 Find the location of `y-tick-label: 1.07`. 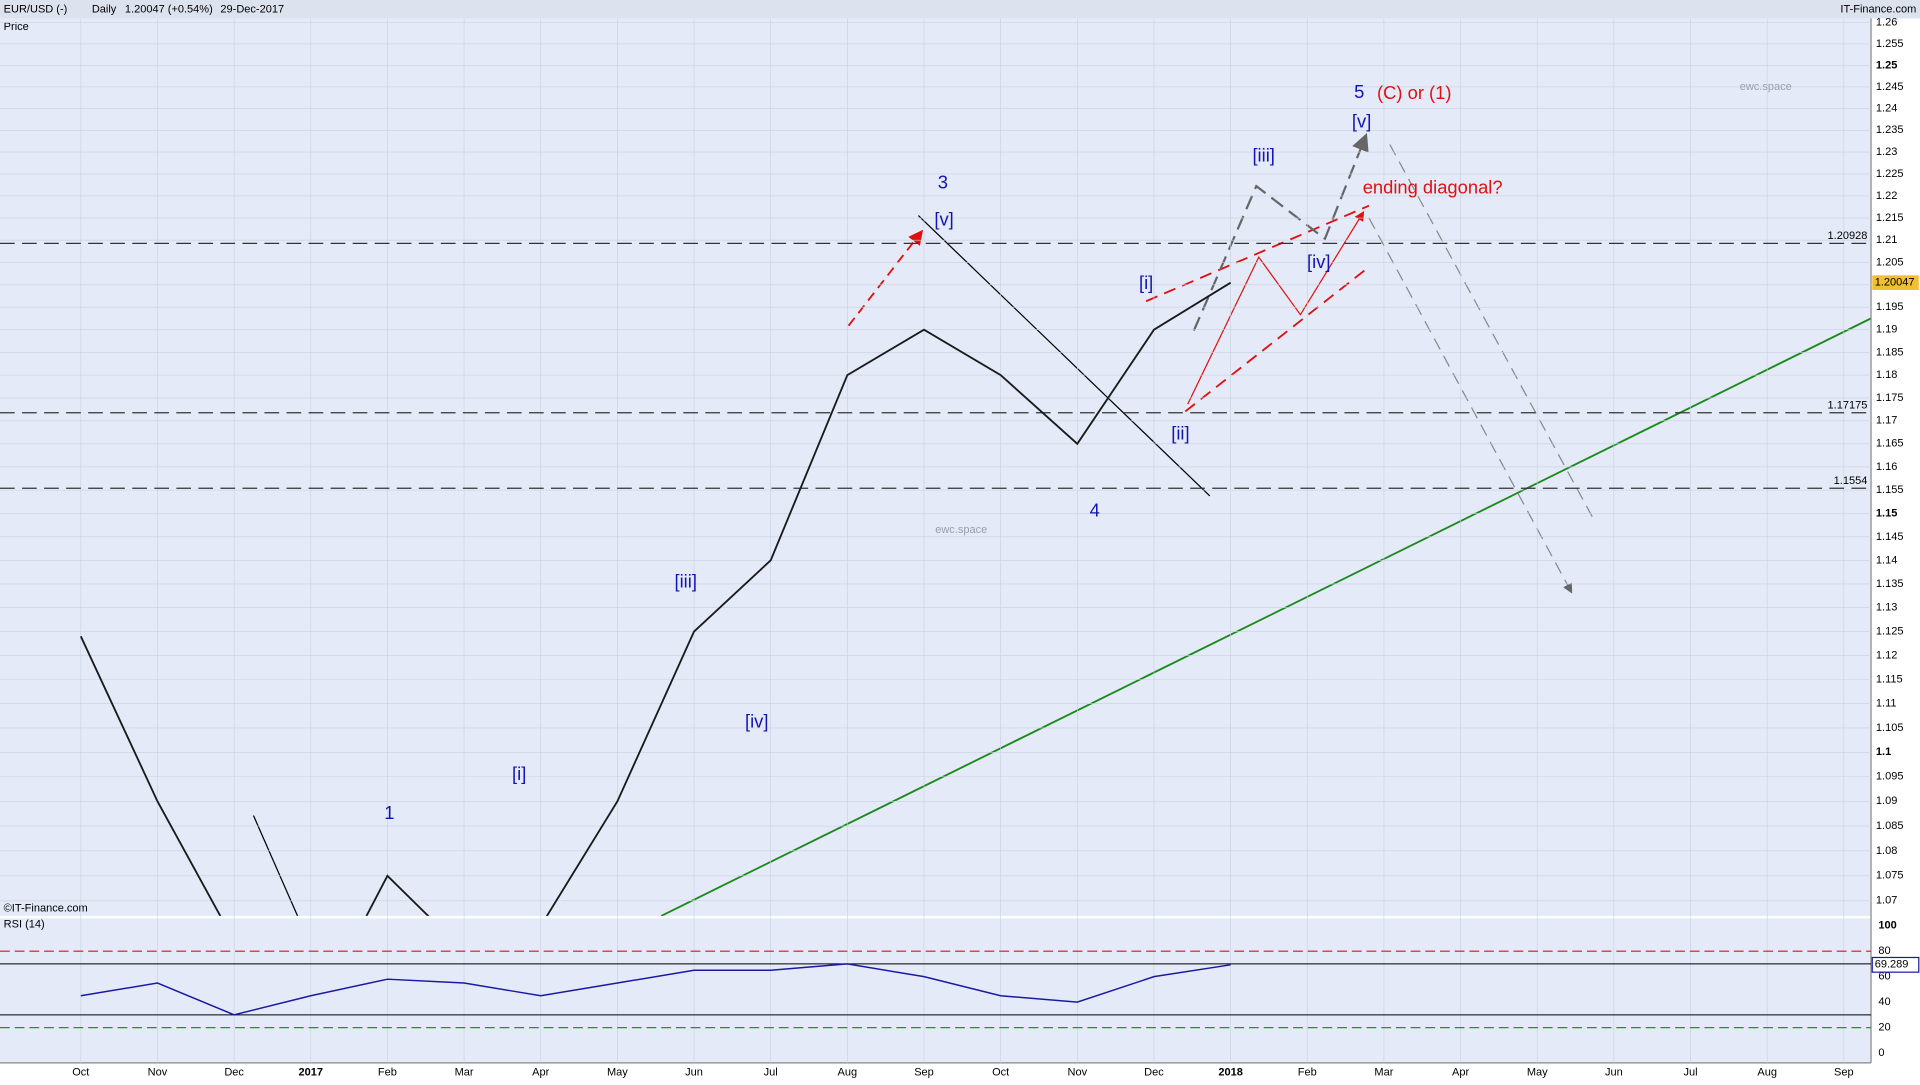

y-tick-label: 1.07 is located at coordinates (1886, 901).